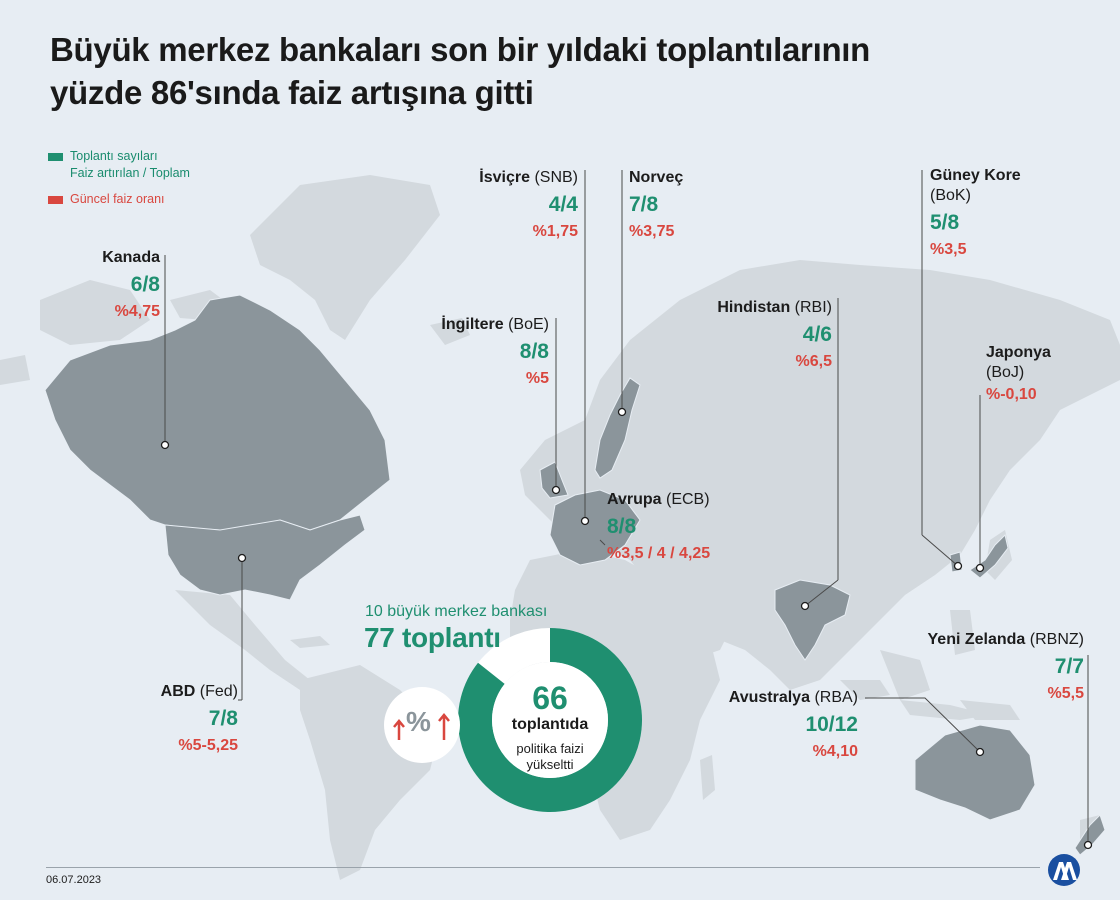 This screenshot has width=1120, height=900. Describe the element at coordinates (223, 718) in the screenshot. I see `bank-usa-count: 7/8` at that location.